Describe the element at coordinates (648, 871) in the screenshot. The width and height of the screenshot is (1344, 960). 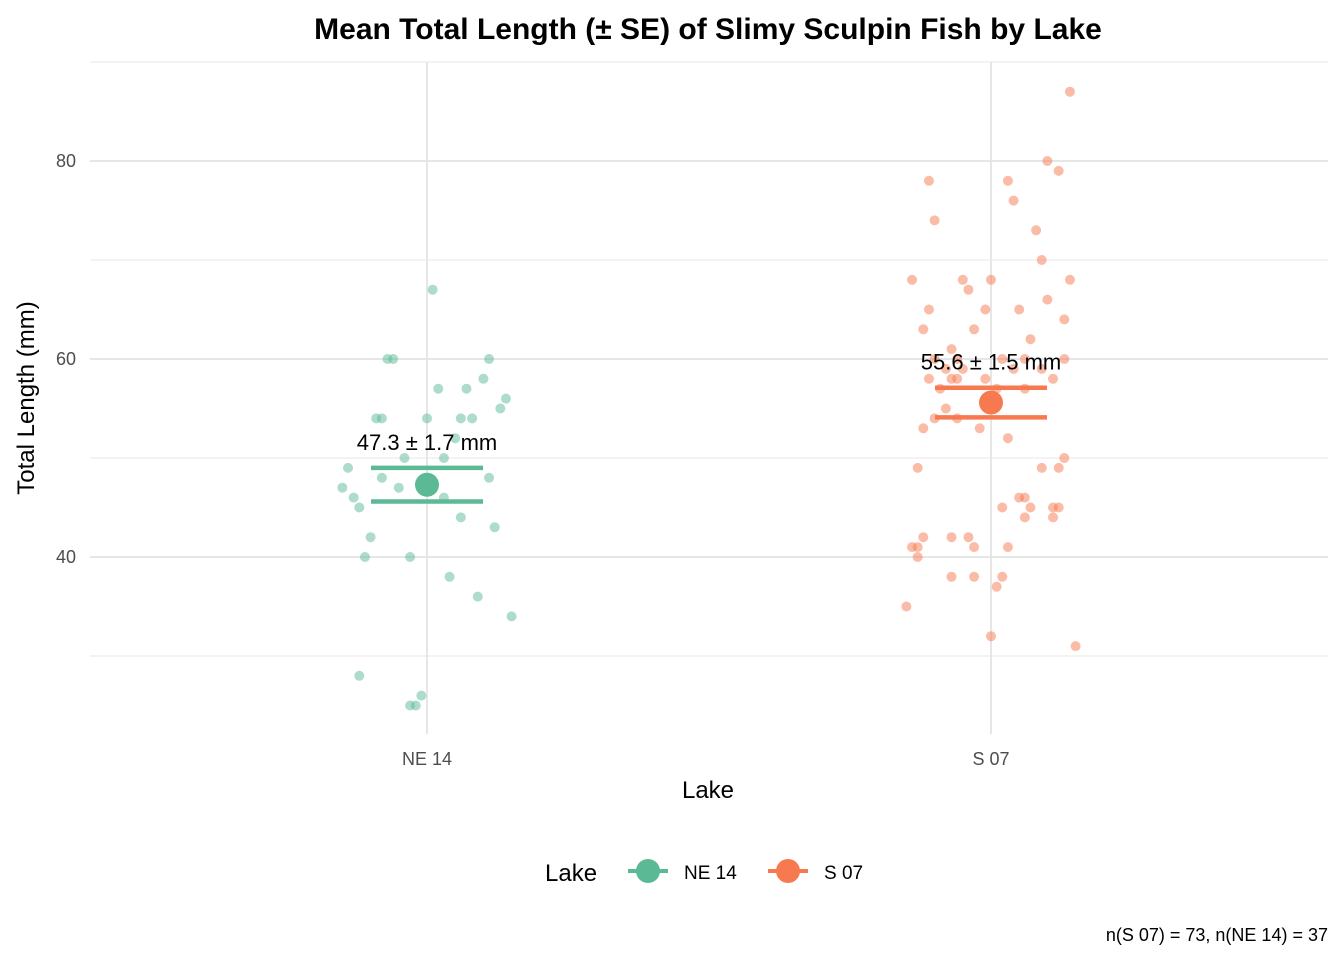
I see `legend-key-dot` at that location.